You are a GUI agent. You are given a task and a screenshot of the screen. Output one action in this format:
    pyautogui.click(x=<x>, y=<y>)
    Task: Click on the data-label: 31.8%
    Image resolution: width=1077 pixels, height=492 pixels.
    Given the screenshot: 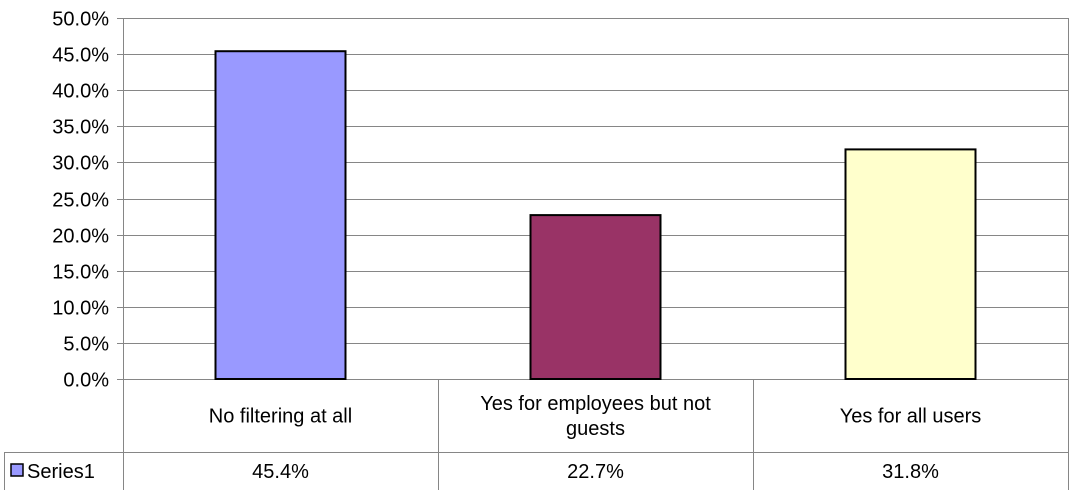 What is the action you would take?
    pyautogui.click(x=910, y=472)
    